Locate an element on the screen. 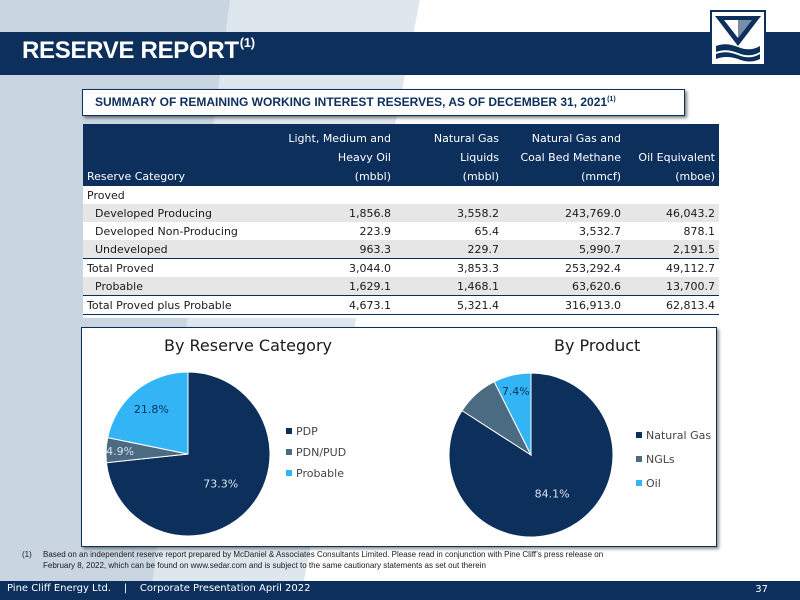 This screenshot has width=800, height=600. company-logo is located at coordinates (738, 38).